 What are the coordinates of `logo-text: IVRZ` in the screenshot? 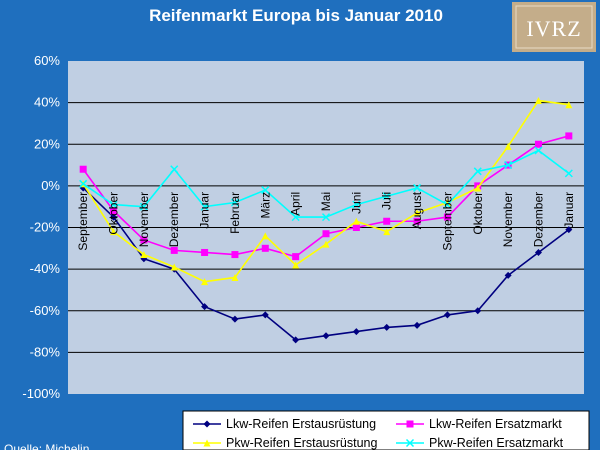 It's located at (553, 28).